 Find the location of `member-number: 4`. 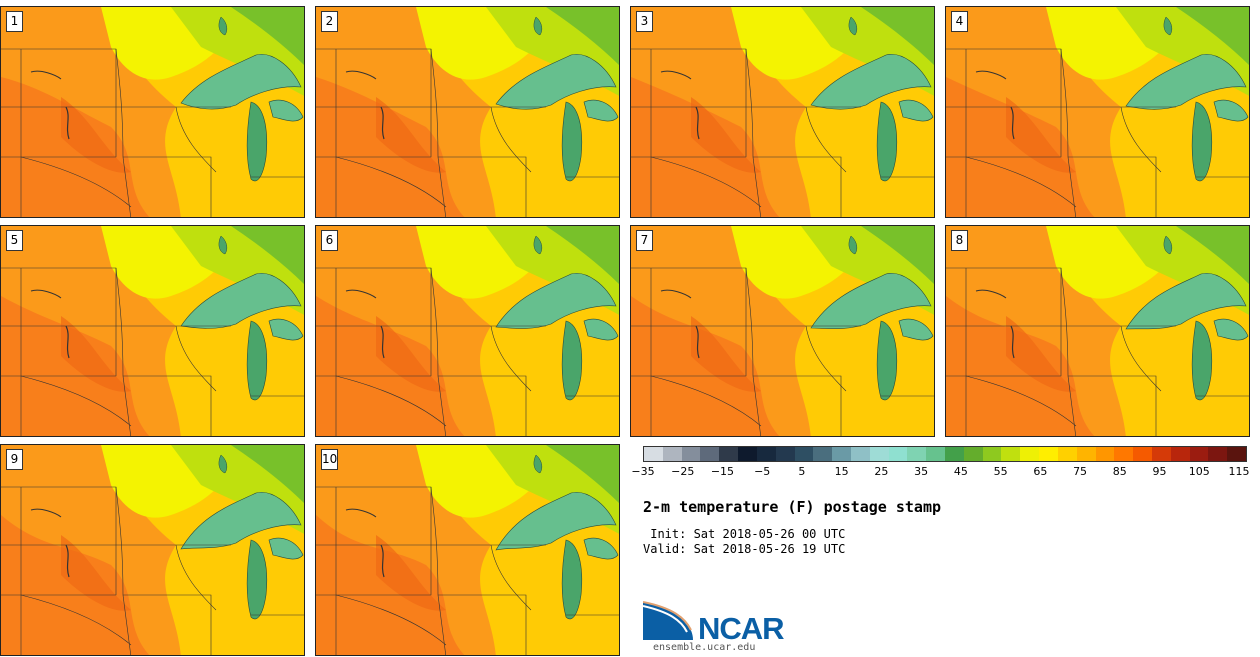

member-number: 4 is located at coordinates (959, 21).